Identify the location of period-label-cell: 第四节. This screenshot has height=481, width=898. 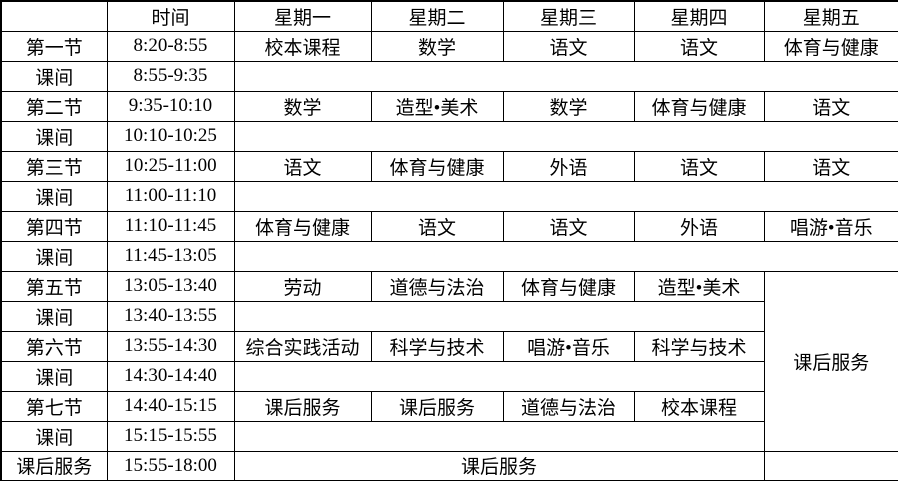
(54, 226).